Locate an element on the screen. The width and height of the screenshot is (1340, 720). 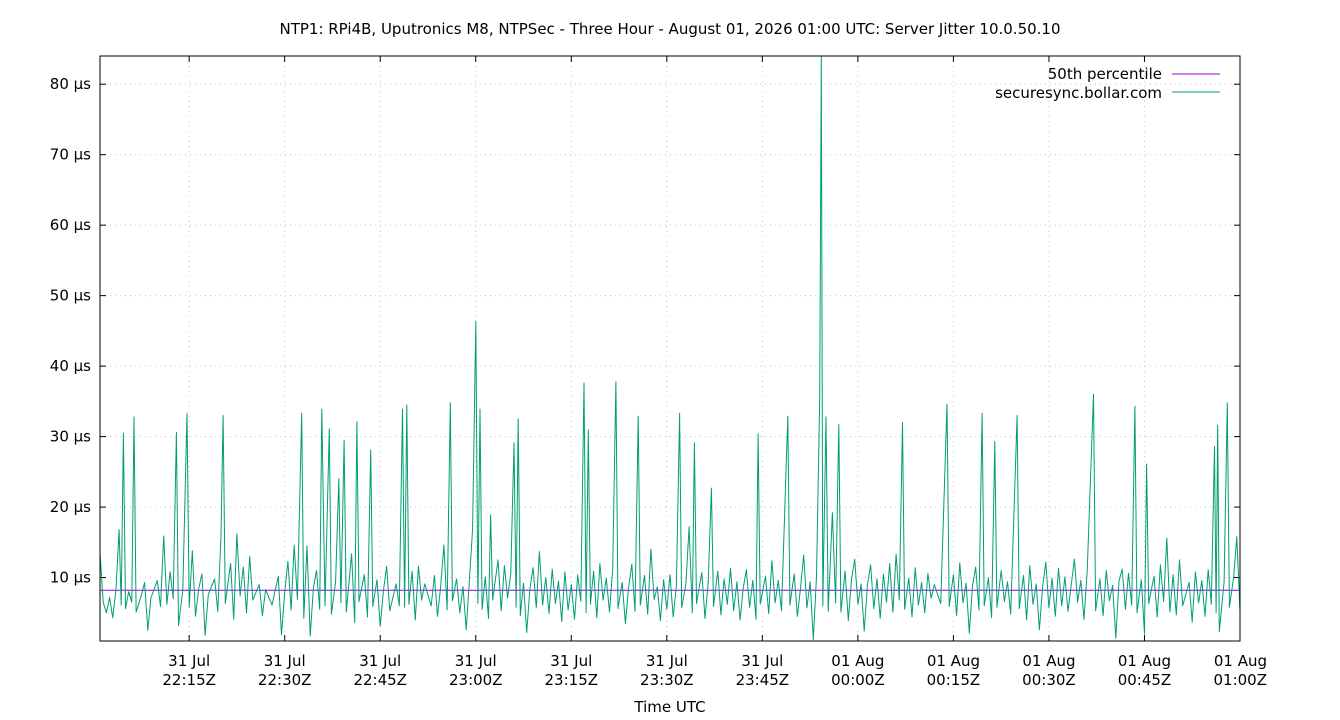
x-tick-label-time: 22:45Z is located at coordinates (380, 680).